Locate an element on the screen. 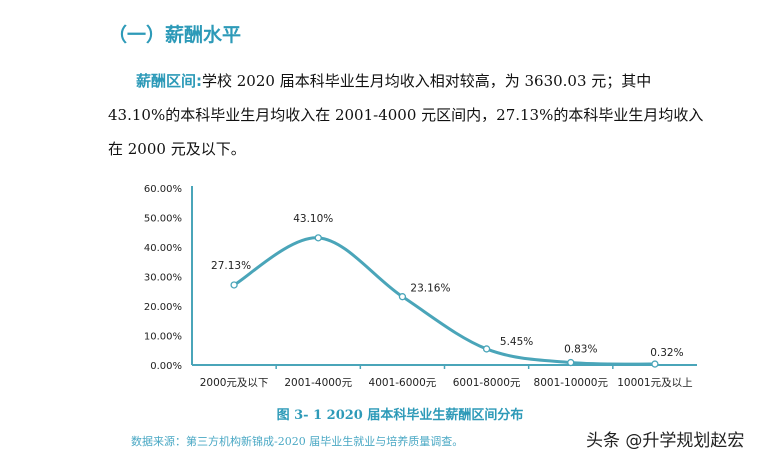 This screenshot has height=462, width=780. data-label: 43.10% is located at coordinates (313, 219).